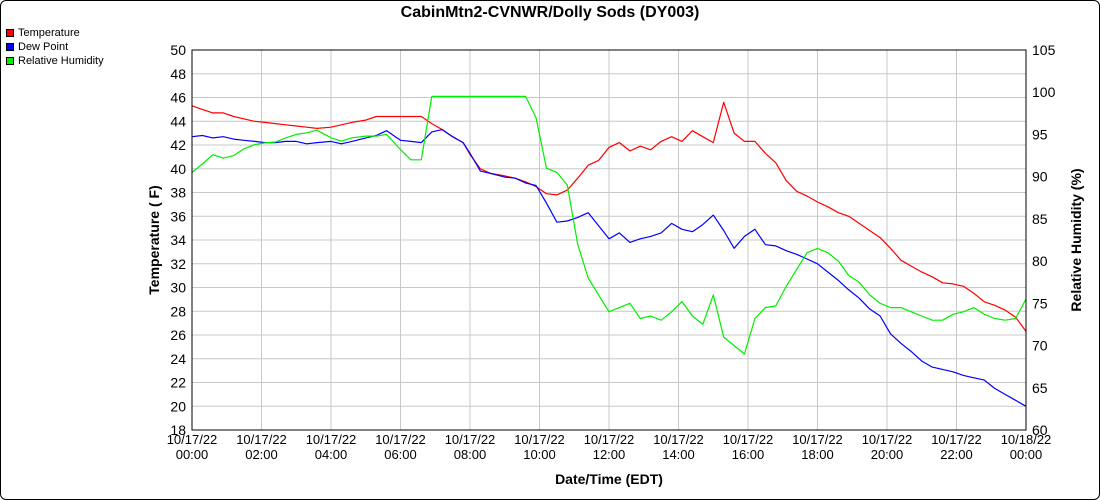  Describe the element at coordinates (178, 98) in the screenshot. I see `y-left-tick-label: 46` at that location.